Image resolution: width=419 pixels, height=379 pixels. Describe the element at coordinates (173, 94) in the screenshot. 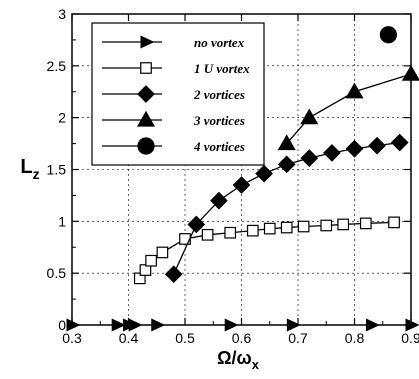

I see `legend-entry: 2 vortices` at that location.